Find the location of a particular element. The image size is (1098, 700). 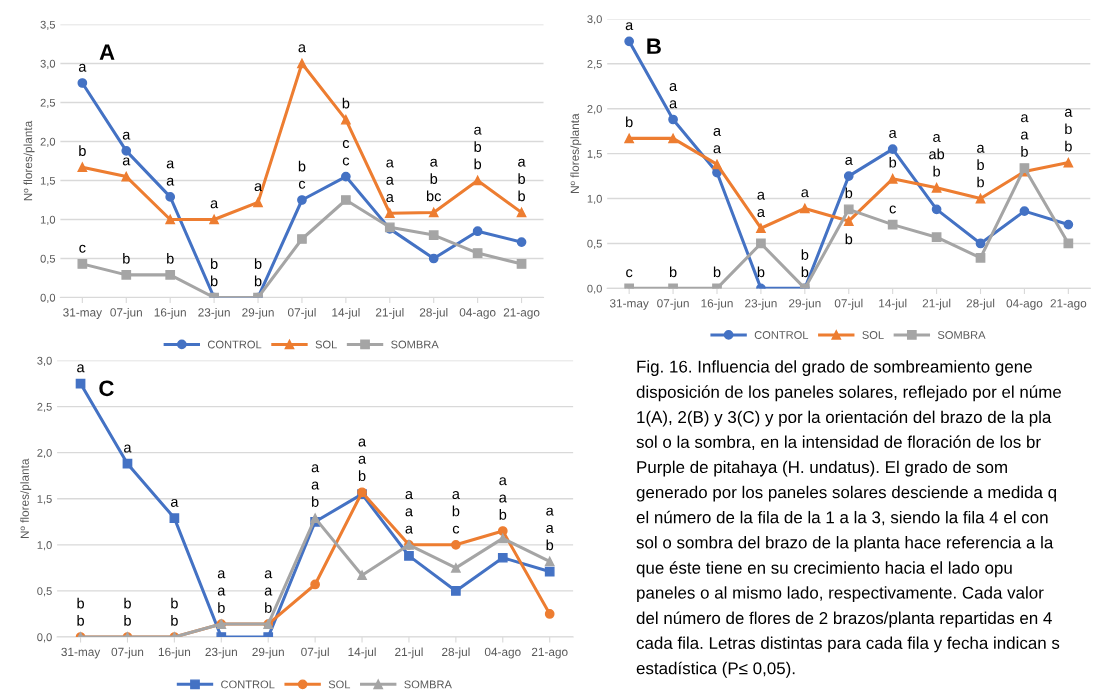

text: A is located at coordinates (107, 52).